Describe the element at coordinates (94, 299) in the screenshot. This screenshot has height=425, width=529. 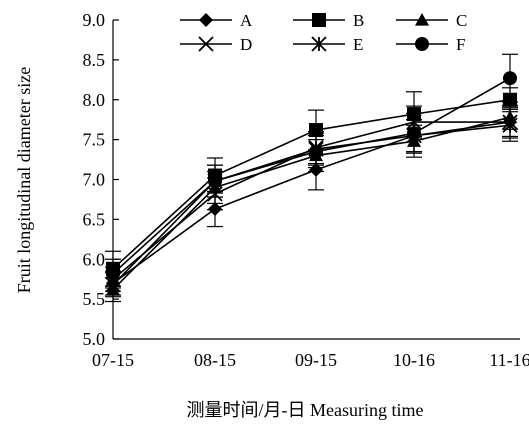
I see `y-tick-label: 5.5` at that location.